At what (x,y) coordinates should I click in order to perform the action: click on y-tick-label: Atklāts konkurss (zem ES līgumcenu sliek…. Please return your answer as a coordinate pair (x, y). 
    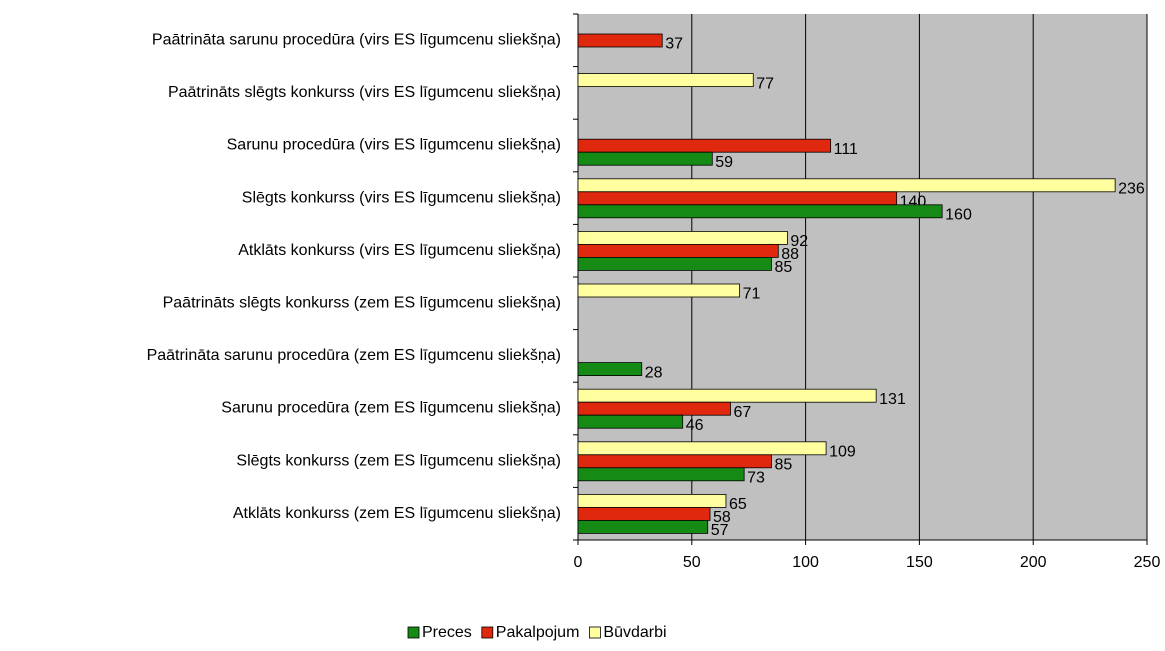
    Looking at the image, I should click on (397, 513).